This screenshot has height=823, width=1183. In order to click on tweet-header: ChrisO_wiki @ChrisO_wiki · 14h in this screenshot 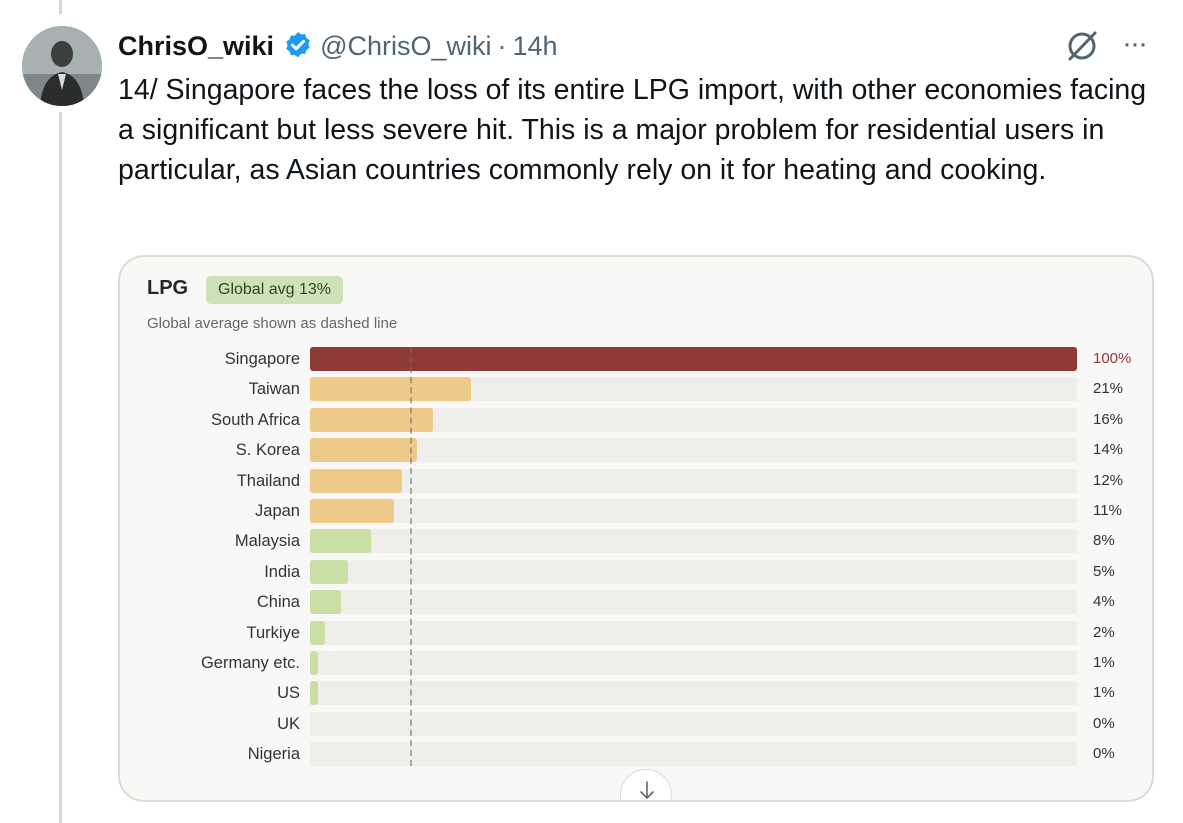, I will do `click(338, 46)`.